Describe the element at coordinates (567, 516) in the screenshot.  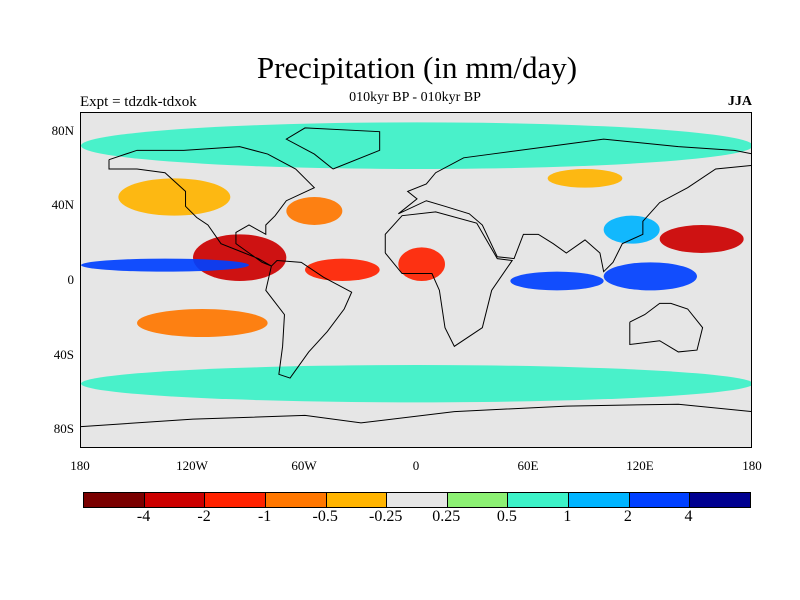
I see `colorbar-label: 1` at that location.